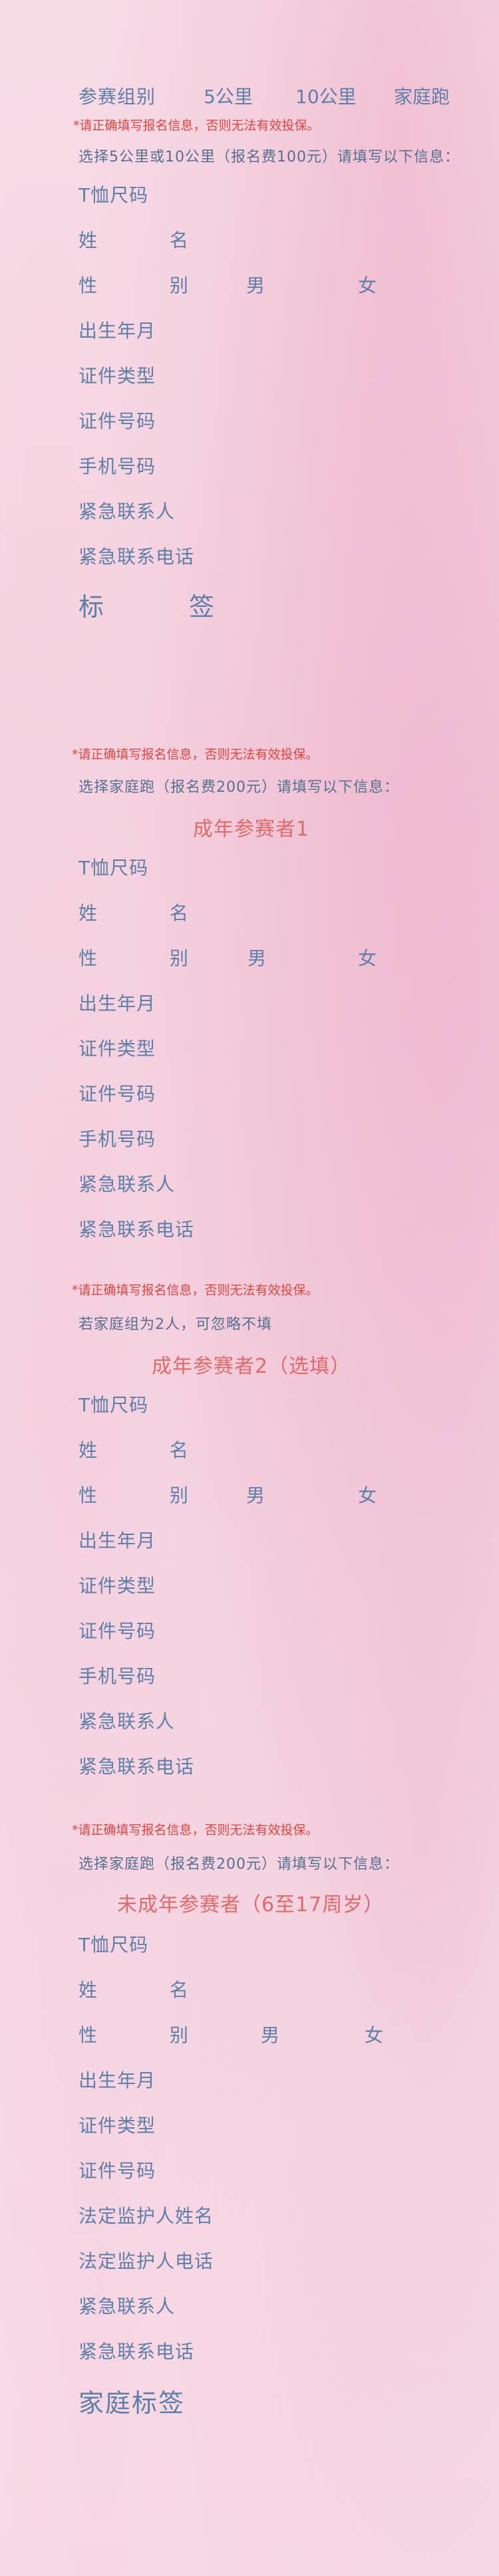 The width and height of the screenshot is (499, 2576). What do you see at coordinates (422, 97) in the screenshot?
I see `option-family-run: 家庭跑` at bounding box center [422, 97].